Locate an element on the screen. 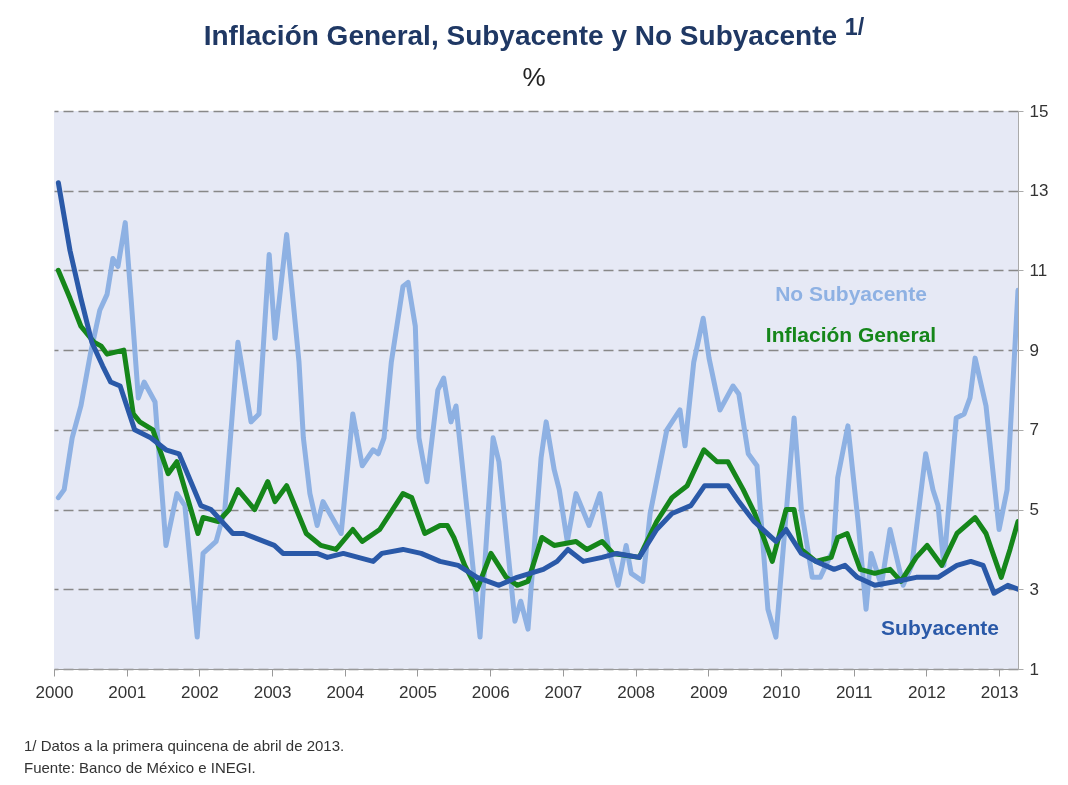 The width and height of the screenshot is (1068, 785). chart-title: Inflación General, Subyacente y No Subyacente $^{1/}$ is located at coordinates (534, 33).